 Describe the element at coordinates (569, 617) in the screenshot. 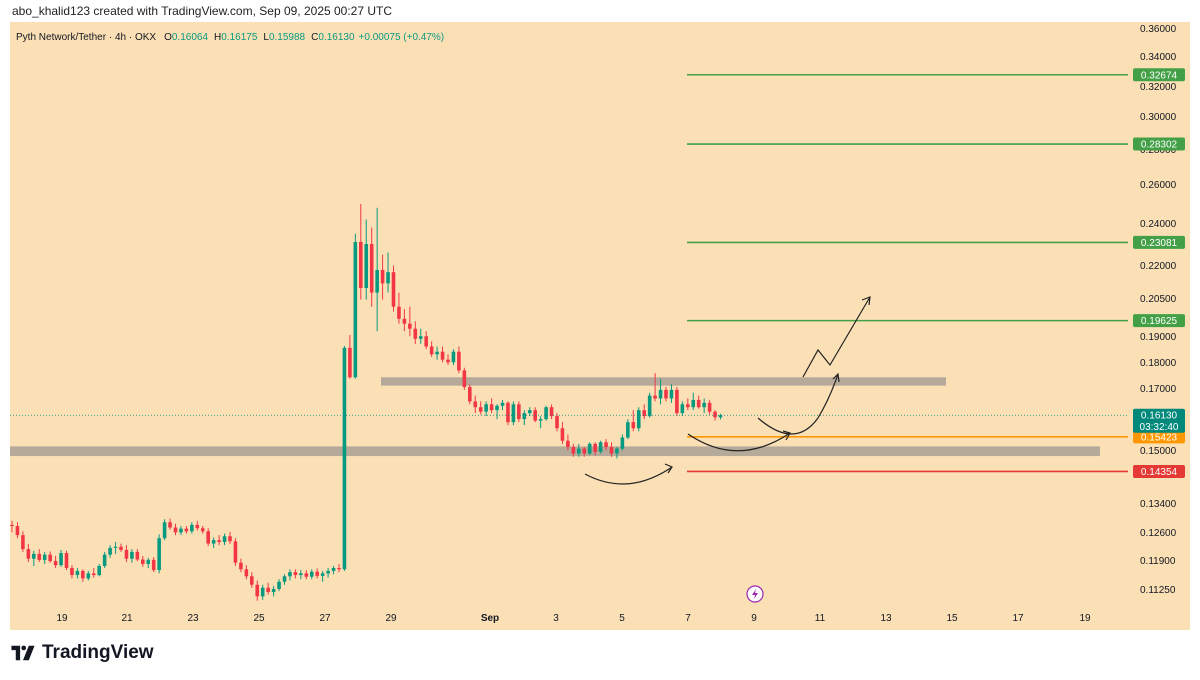

I see `time-axis` at that location.